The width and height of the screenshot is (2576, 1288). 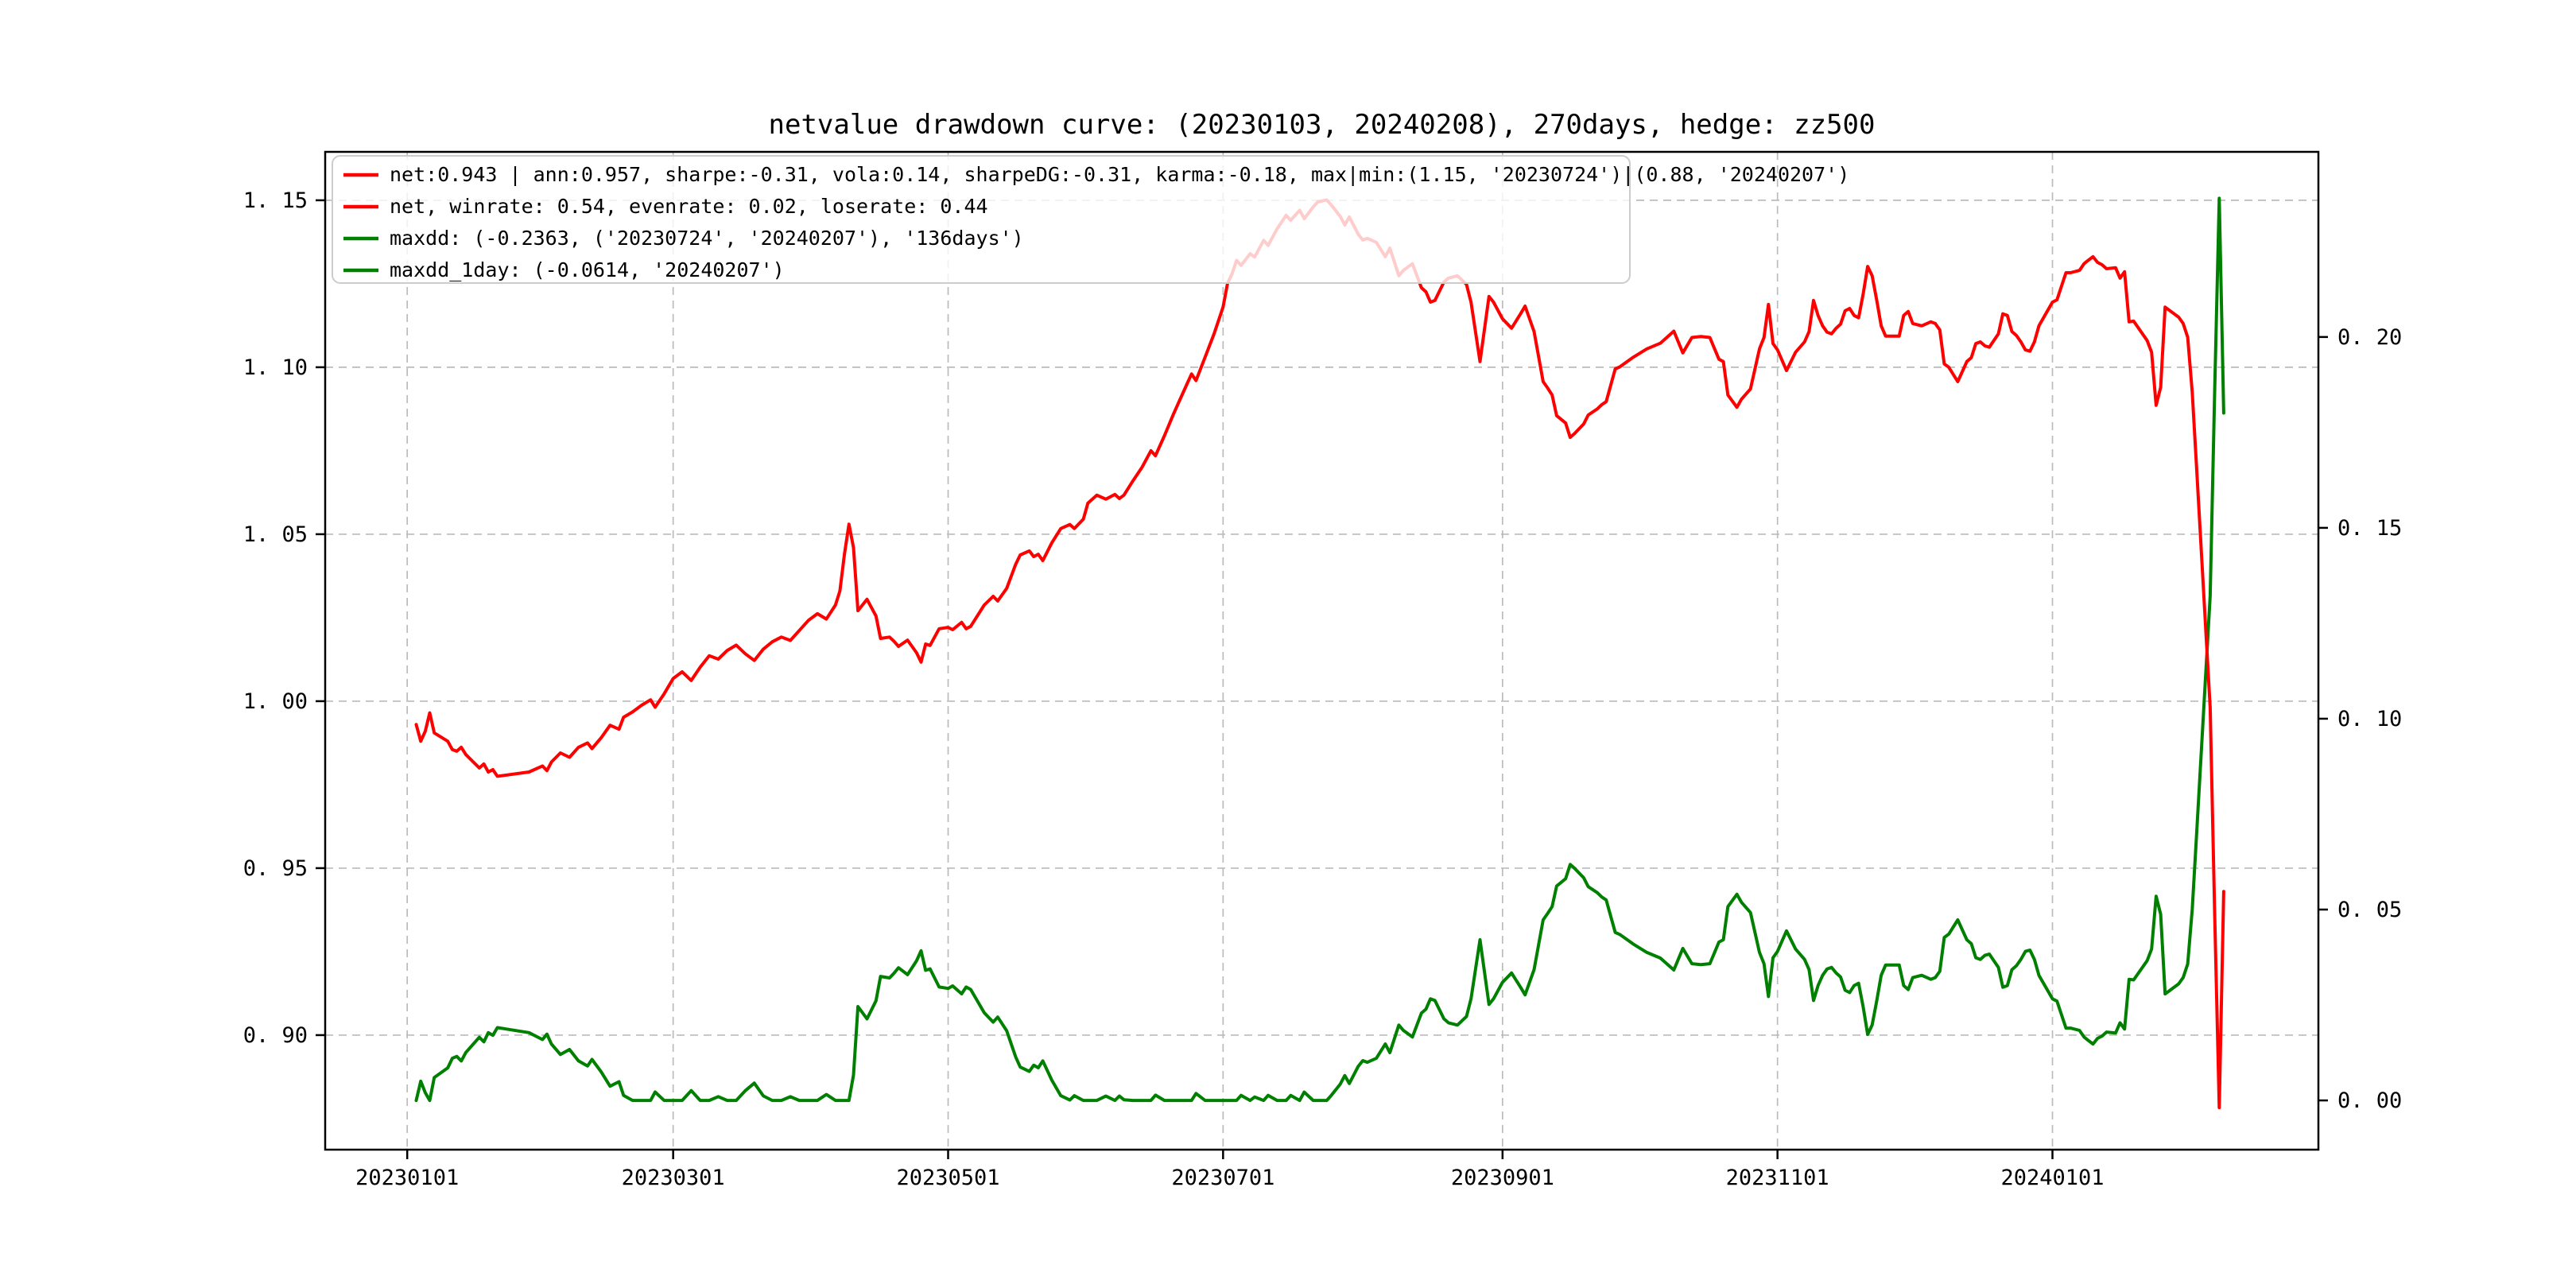 I want to click on right-tick-label: 0. 05, so click(x=2369, y=910).